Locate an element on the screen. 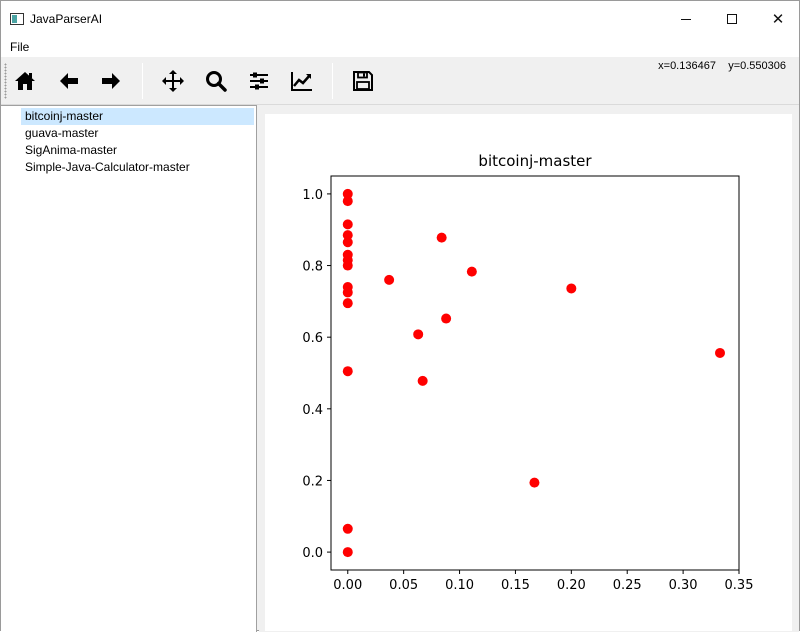 This screenshot has height=632, width=800. tree-item-simple-java-calculator: Simple-Java-Calculator-master is located at coordinates (107, 167).